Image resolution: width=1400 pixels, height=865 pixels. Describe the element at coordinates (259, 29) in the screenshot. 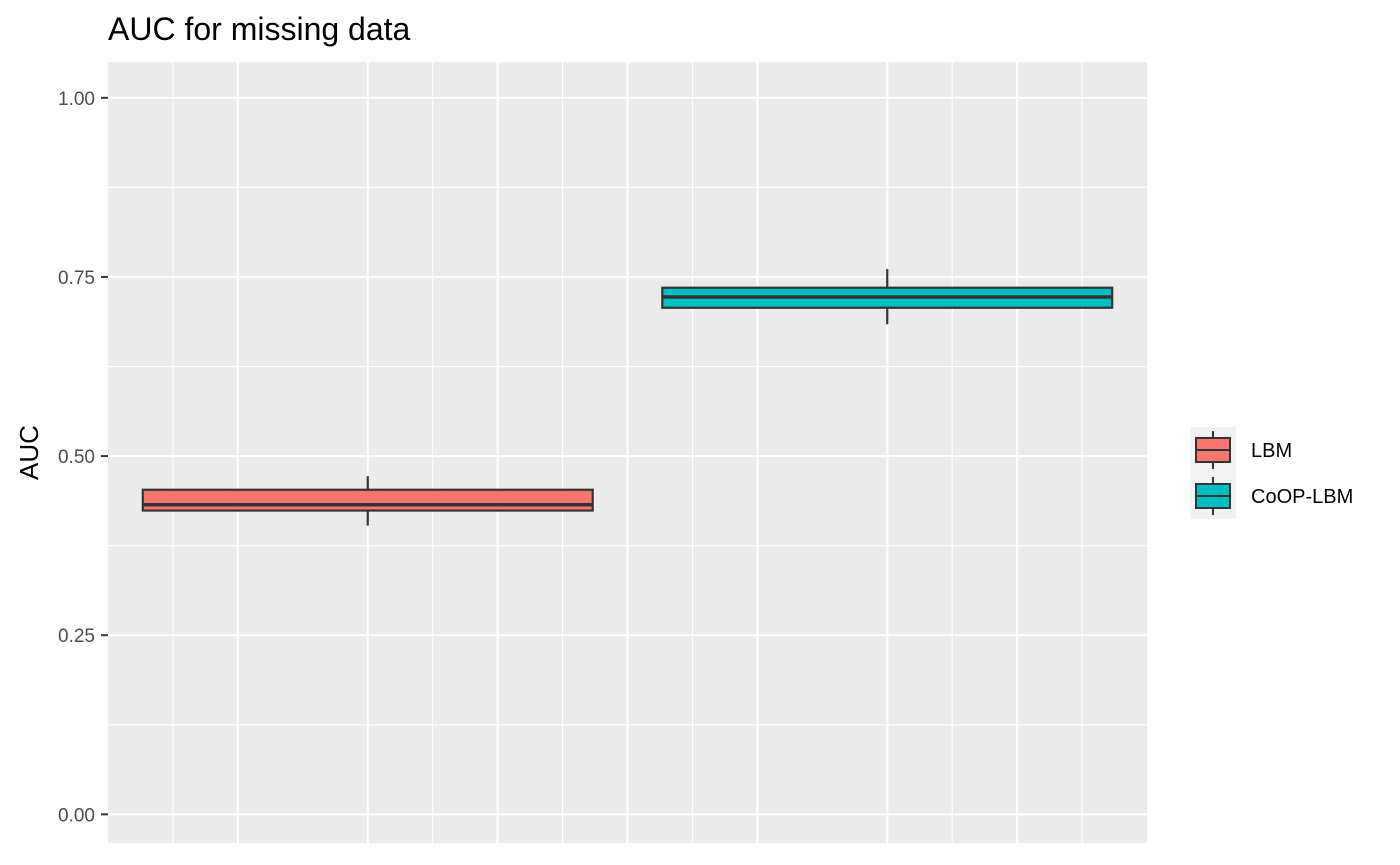

I see `chart-title: AUC for missing data` at that location.